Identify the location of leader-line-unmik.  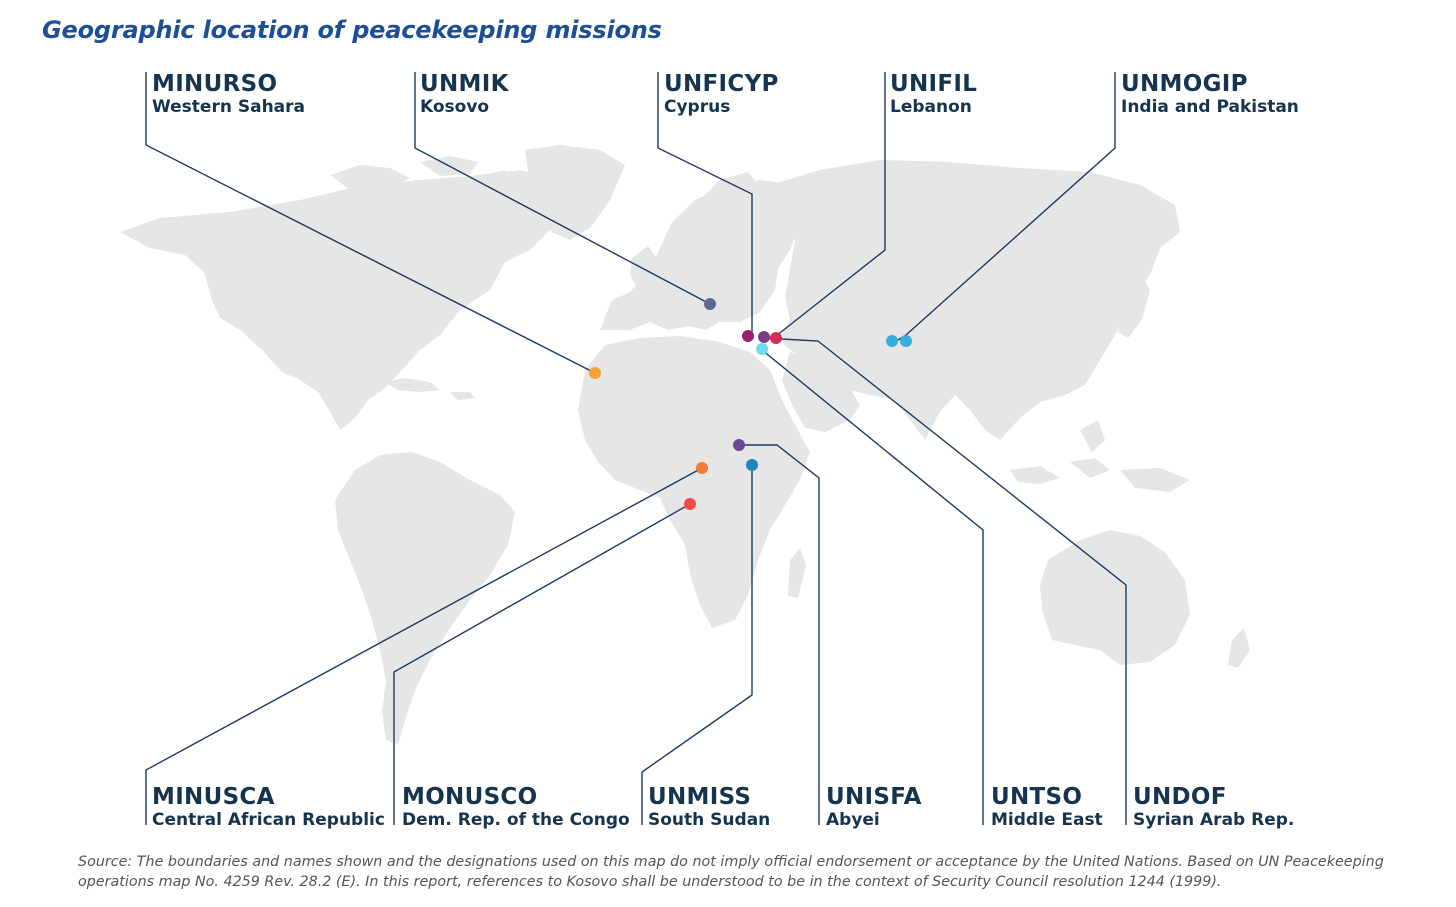
(562, 188).